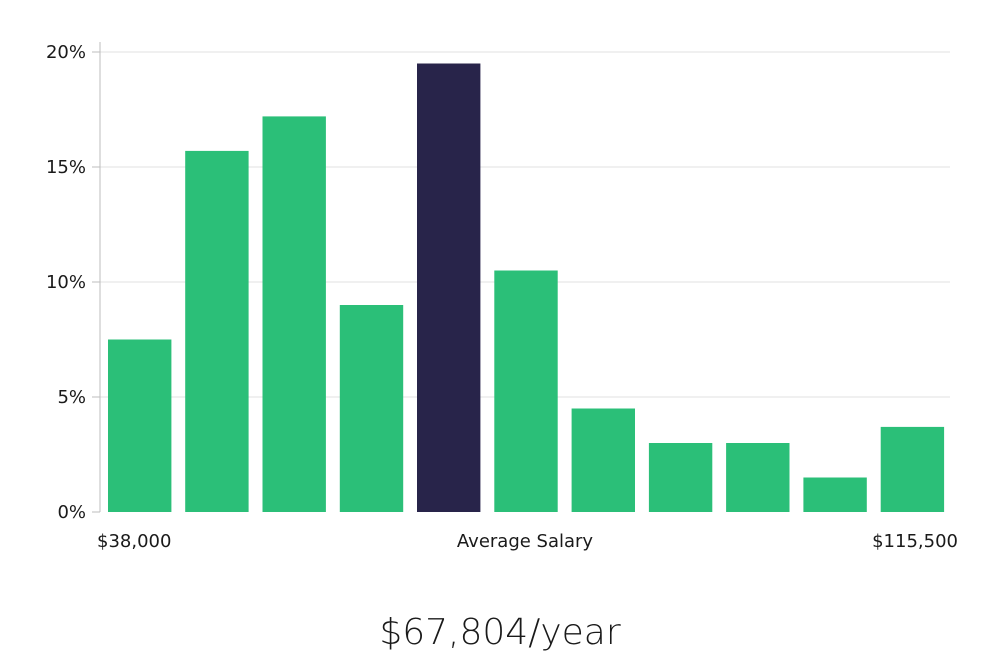 Image resolution: width=1000 pixels, height=660 pixels. What do you see at coordinates (134, 541) in the screenshot?
I see `x-label-min: $38,000` at bounding box center [134, 541].